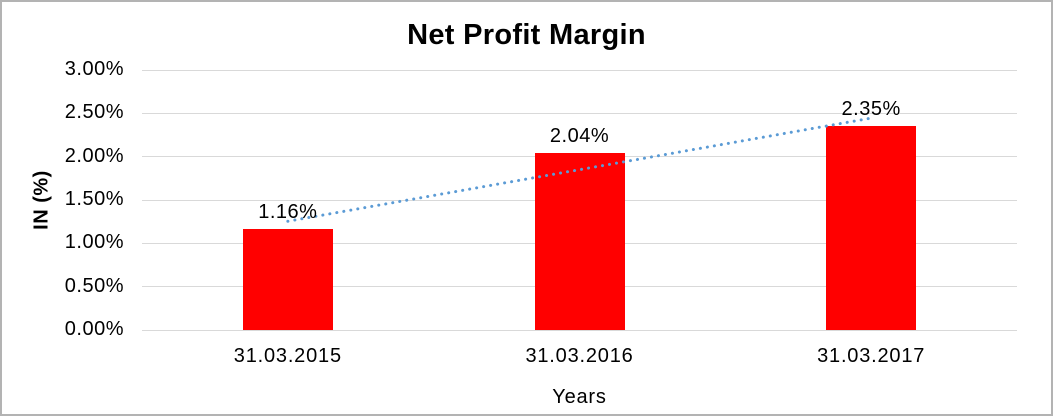 Image resolution: width=1053 pixels, height=416 pixels. I want to click on y-tick-label: 0.00%, so click(94, 329).